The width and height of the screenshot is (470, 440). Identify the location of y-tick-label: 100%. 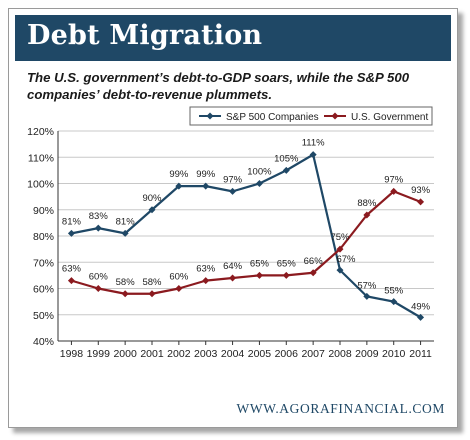
(40, 185).